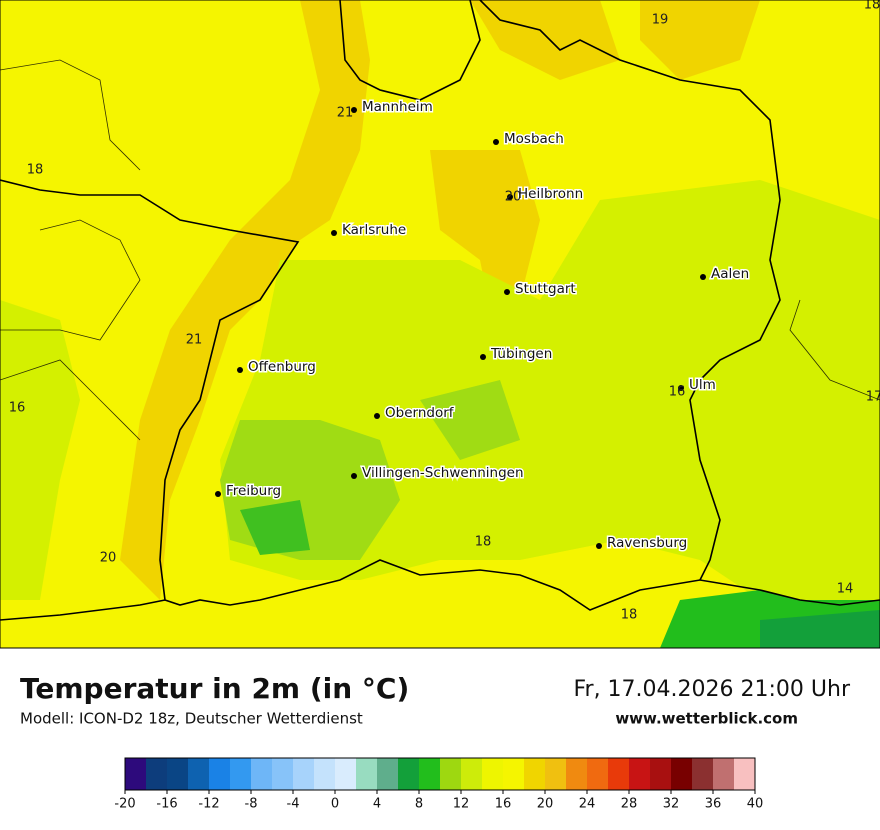 The width and height of the screenshot is (880, 830). I want to click on colorbar-tick-label: 28, so click(629, 804).